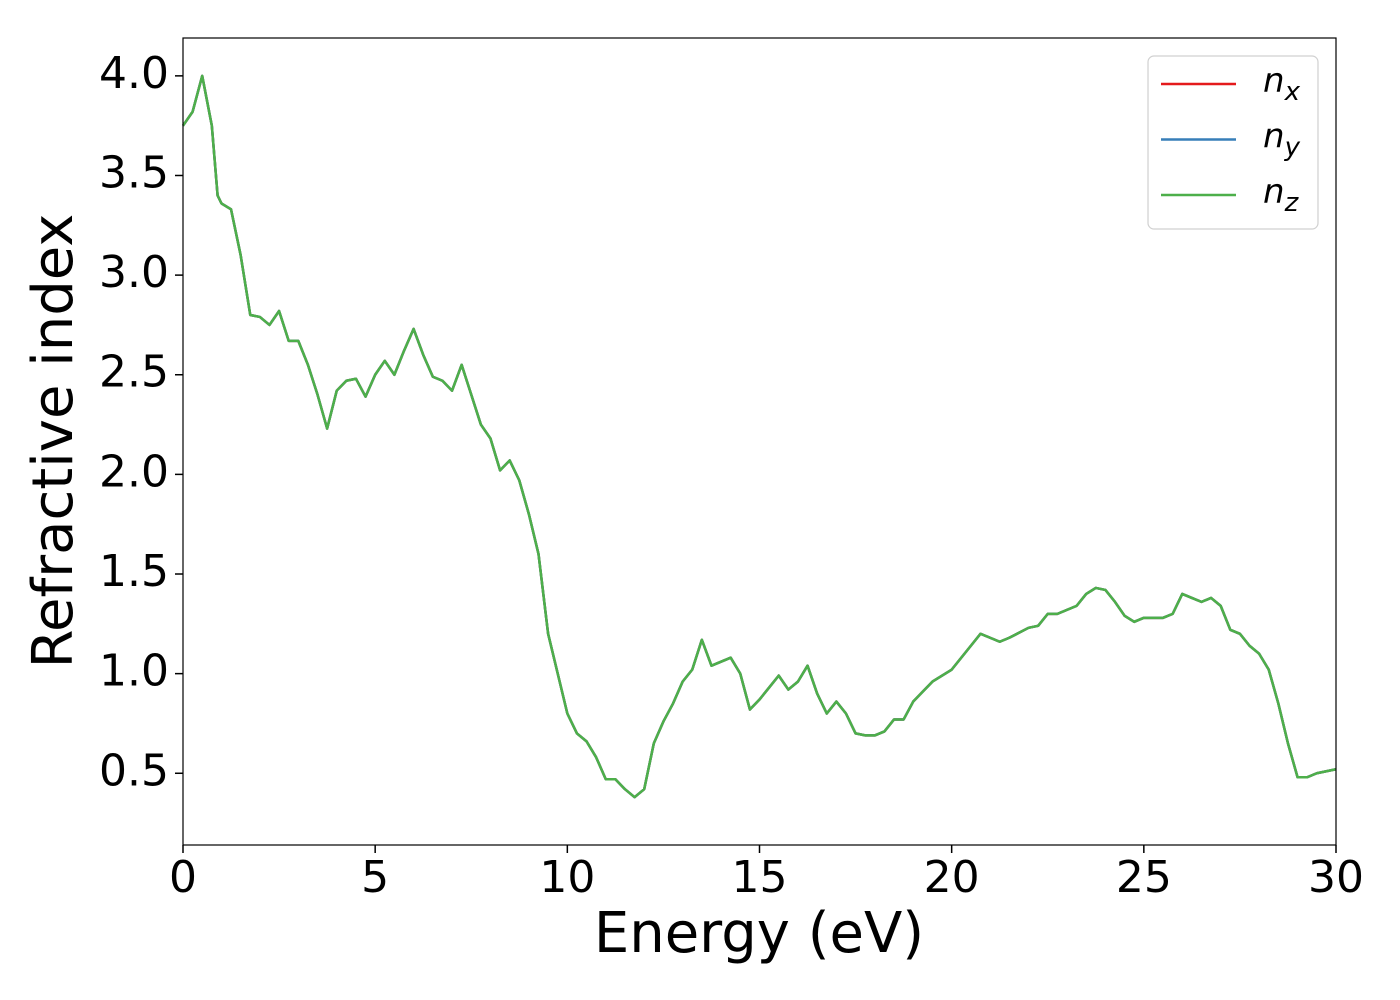 Image resolution: width=1400 pixels, height=1000 pixels. I want to click on x-tick-label: 15, so click(760, 877).